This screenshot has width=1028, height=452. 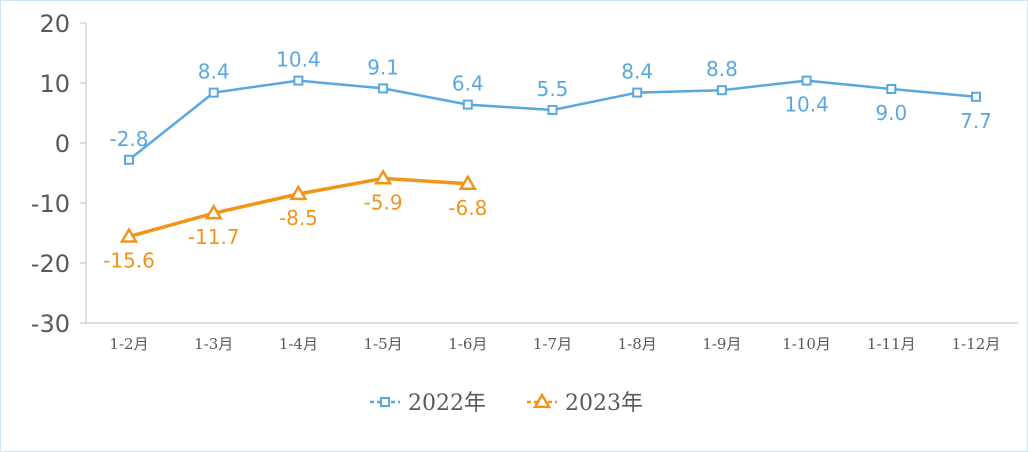 I want to click on legend-item: 2022年, so click(x=428, y=403).